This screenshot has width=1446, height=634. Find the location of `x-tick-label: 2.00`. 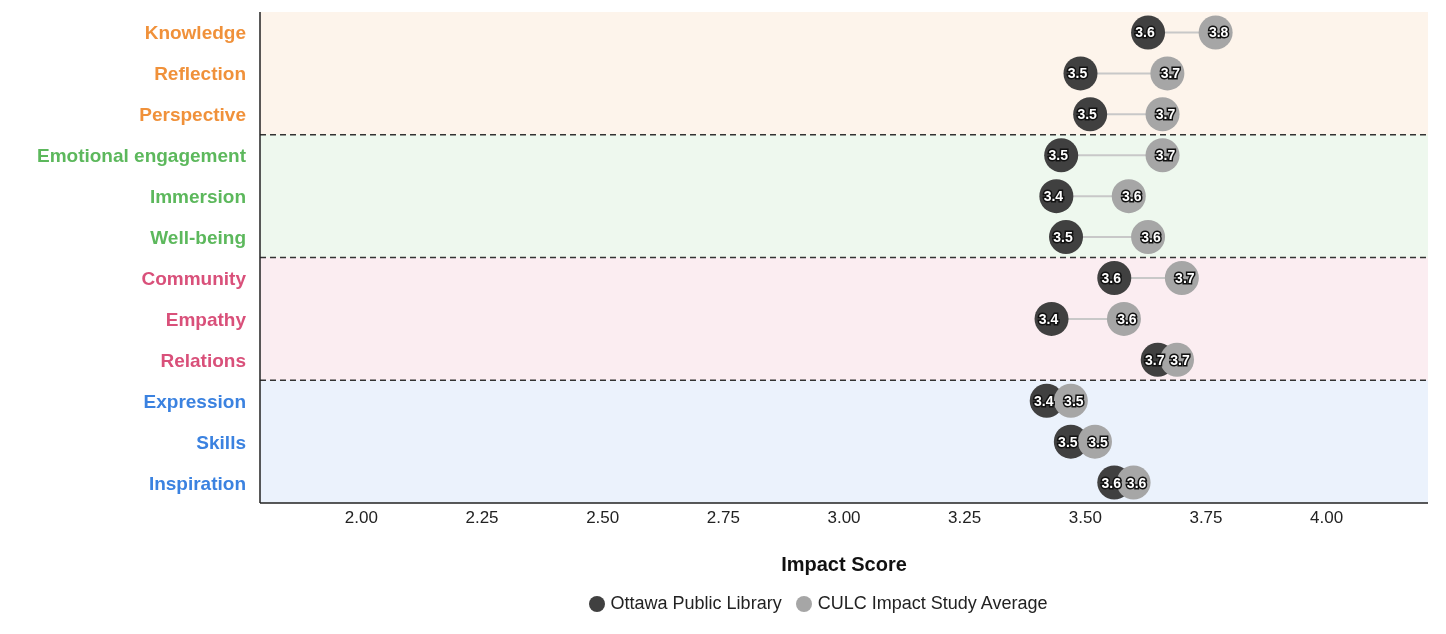

x-tick-label: 2.00 is located at coordinates (361, 518).